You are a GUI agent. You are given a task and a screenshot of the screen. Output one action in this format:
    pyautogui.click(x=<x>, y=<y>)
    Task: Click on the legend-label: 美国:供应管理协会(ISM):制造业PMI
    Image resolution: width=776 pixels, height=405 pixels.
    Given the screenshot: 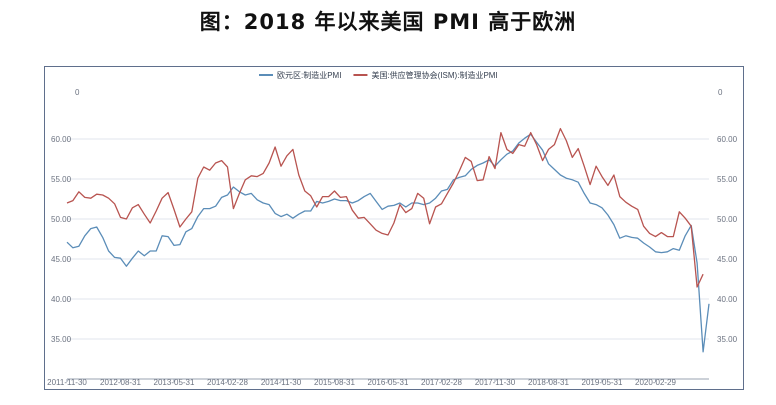 What is the action you would take?
    pyautogui.click(x=434, y=75)
    